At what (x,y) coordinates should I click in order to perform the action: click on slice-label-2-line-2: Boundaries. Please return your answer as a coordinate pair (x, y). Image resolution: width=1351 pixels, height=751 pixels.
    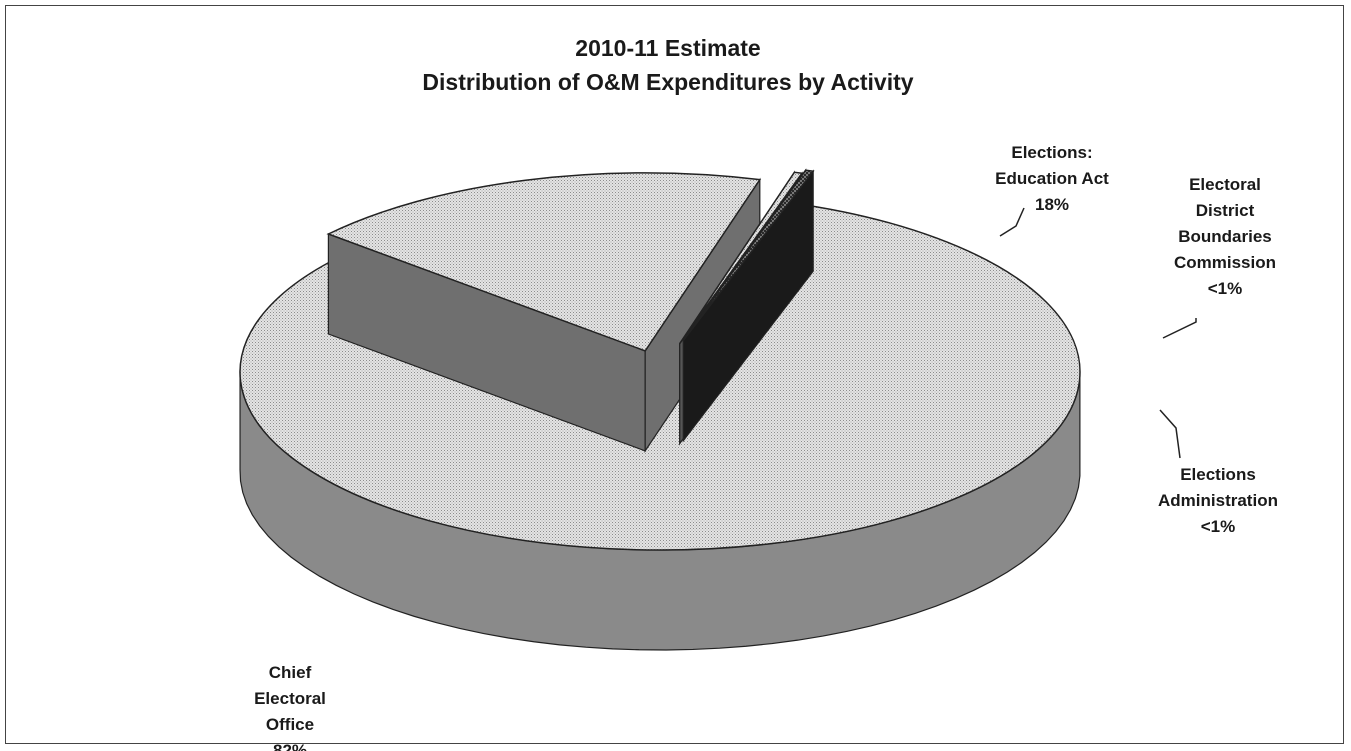
    Looking at the image, I should click on (1225, 236).